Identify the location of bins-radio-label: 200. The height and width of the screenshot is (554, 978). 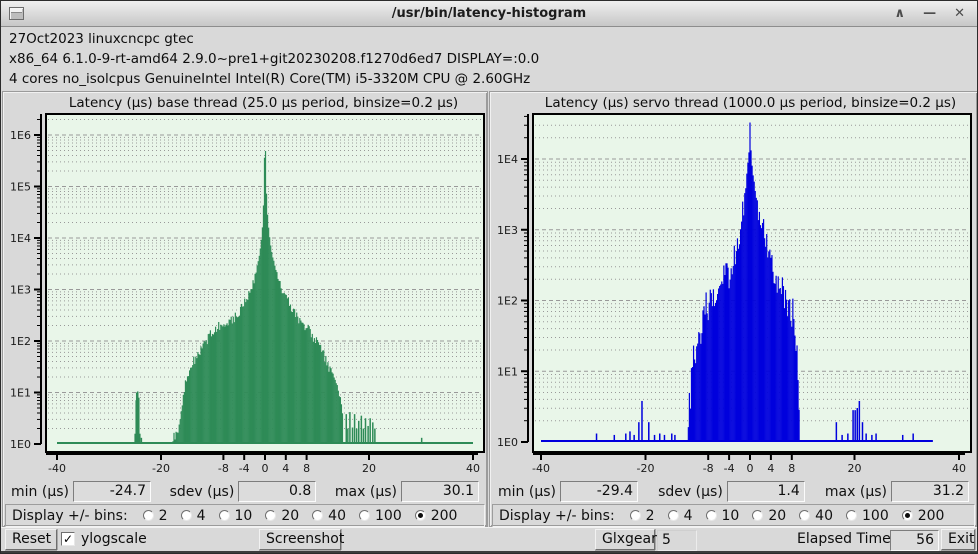
(931, 515).